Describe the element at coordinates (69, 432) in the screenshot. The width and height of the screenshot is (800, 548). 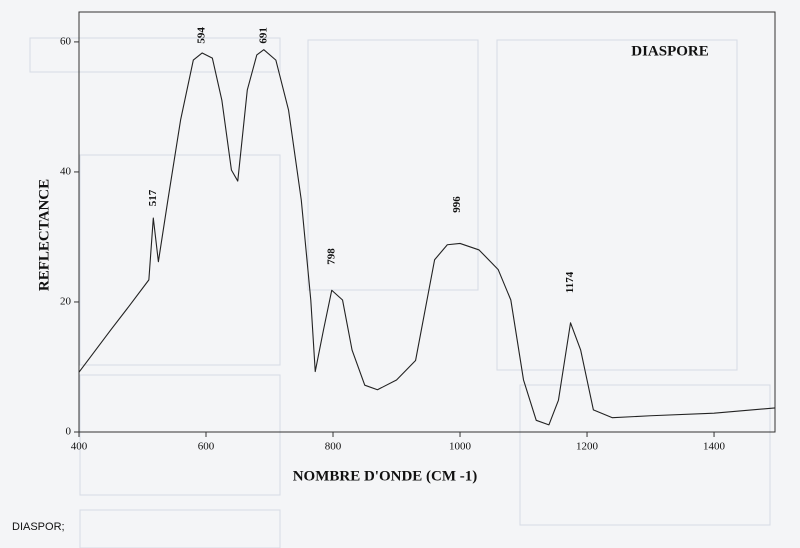
I see `y-tick-label: 0` at that location.